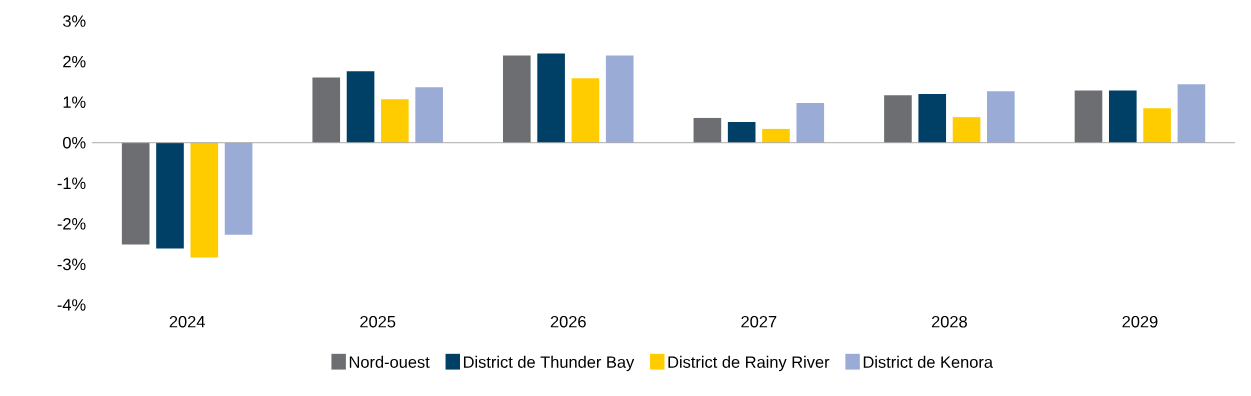 Image resolution: width=1251 pixels, height=396 pixels. Describe the element at coordinates (71, 183) in the screenshot. I see `y-tick-label: -1%` at that location.